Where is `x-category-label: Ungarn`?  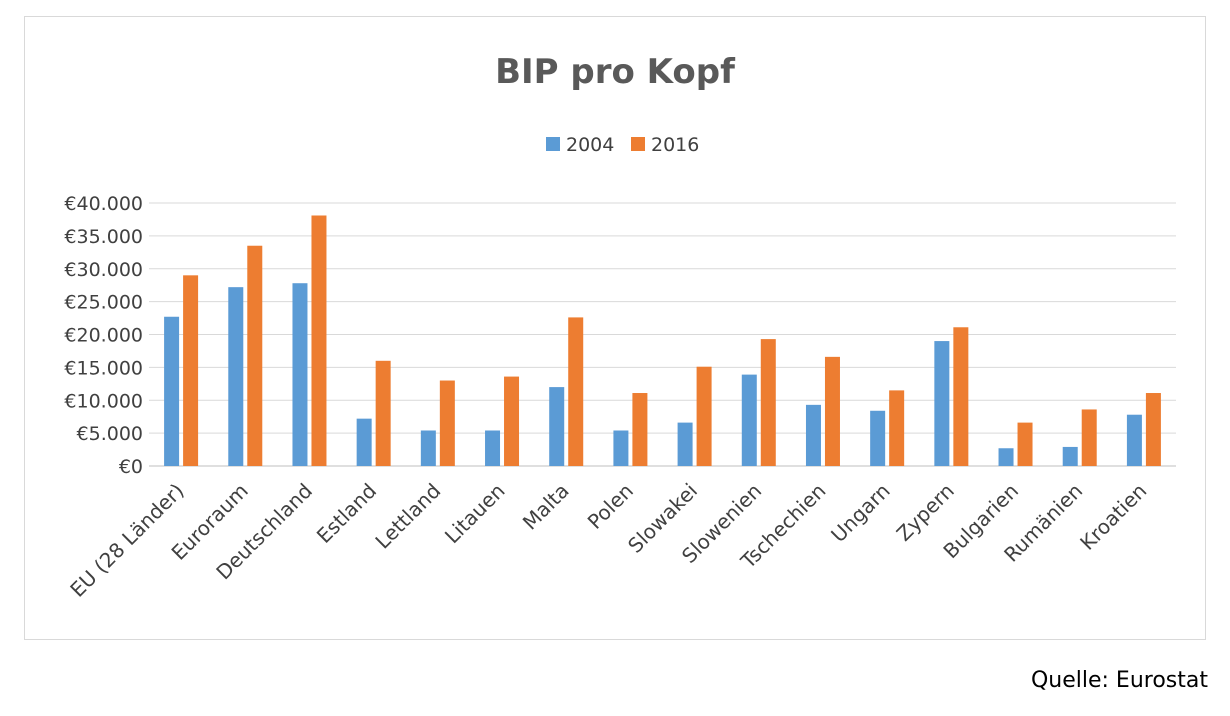 x-category-label: Ungarn is located at coordinates (860, 513).